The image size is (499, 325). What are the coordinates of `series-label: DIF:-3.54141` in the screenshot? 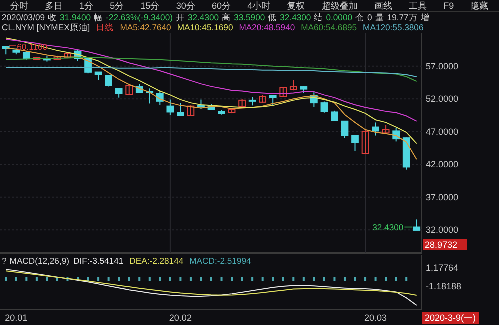 It's located at (98, 261).